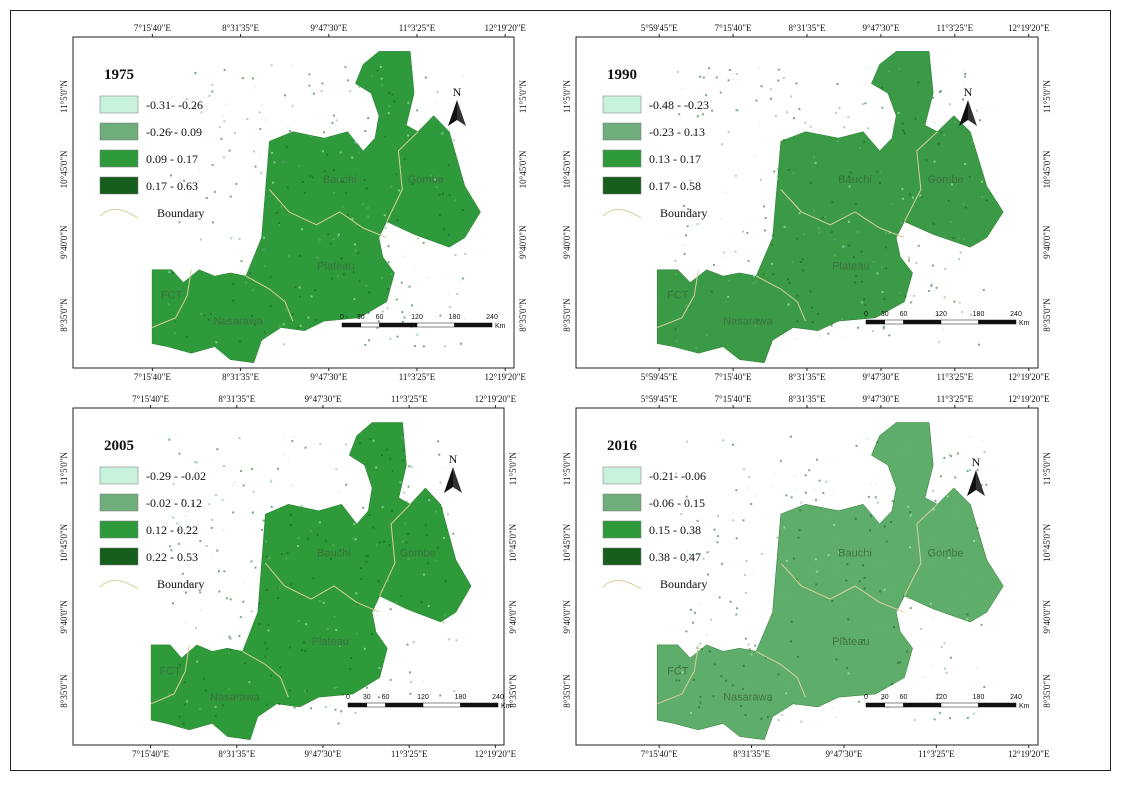 This screenshot has width=1123, height=794. What do you see at coordinates (119, 446) in the screenshot?
I see `map-year-title: 2005` at bounding box center [119, 446].